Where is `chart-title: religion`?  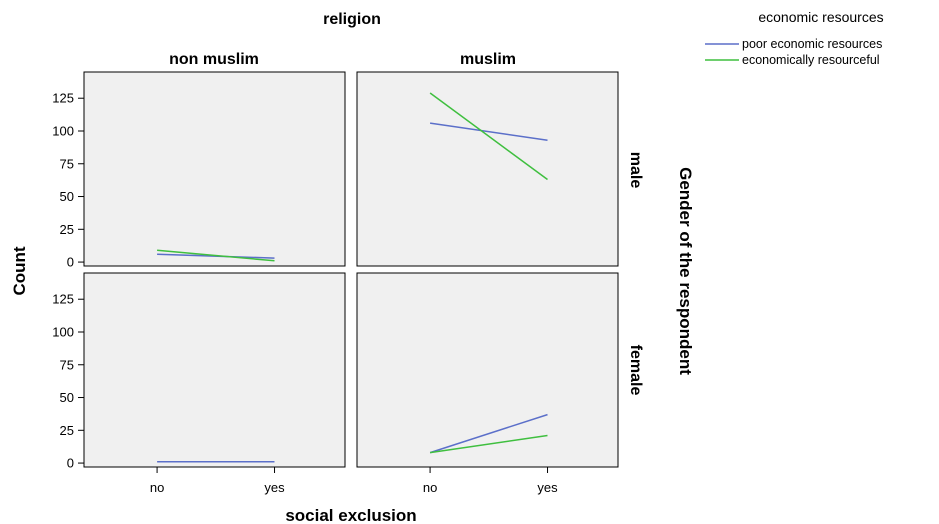
chart-title: religion is located at coordinates (352, 19).